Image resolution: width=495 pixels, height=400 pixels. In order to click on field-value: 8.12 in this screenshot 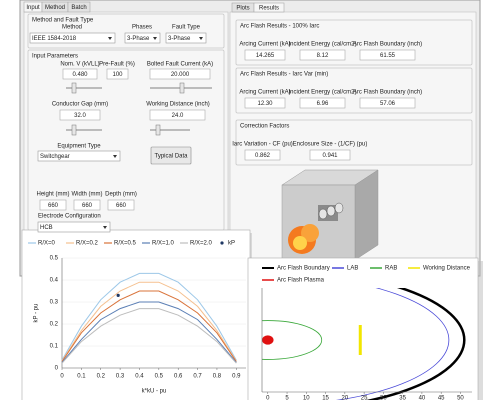, I will do `click(323, 56)`.